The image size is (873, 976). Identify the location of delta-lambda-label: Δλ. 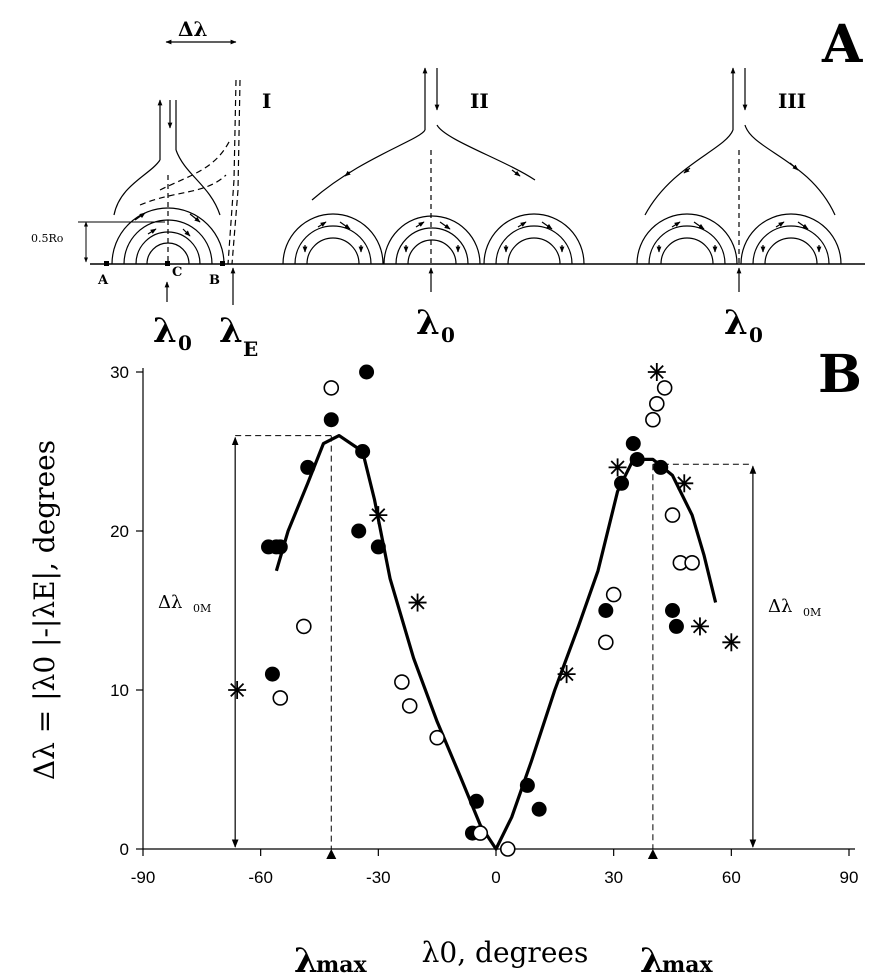
(193, 29).